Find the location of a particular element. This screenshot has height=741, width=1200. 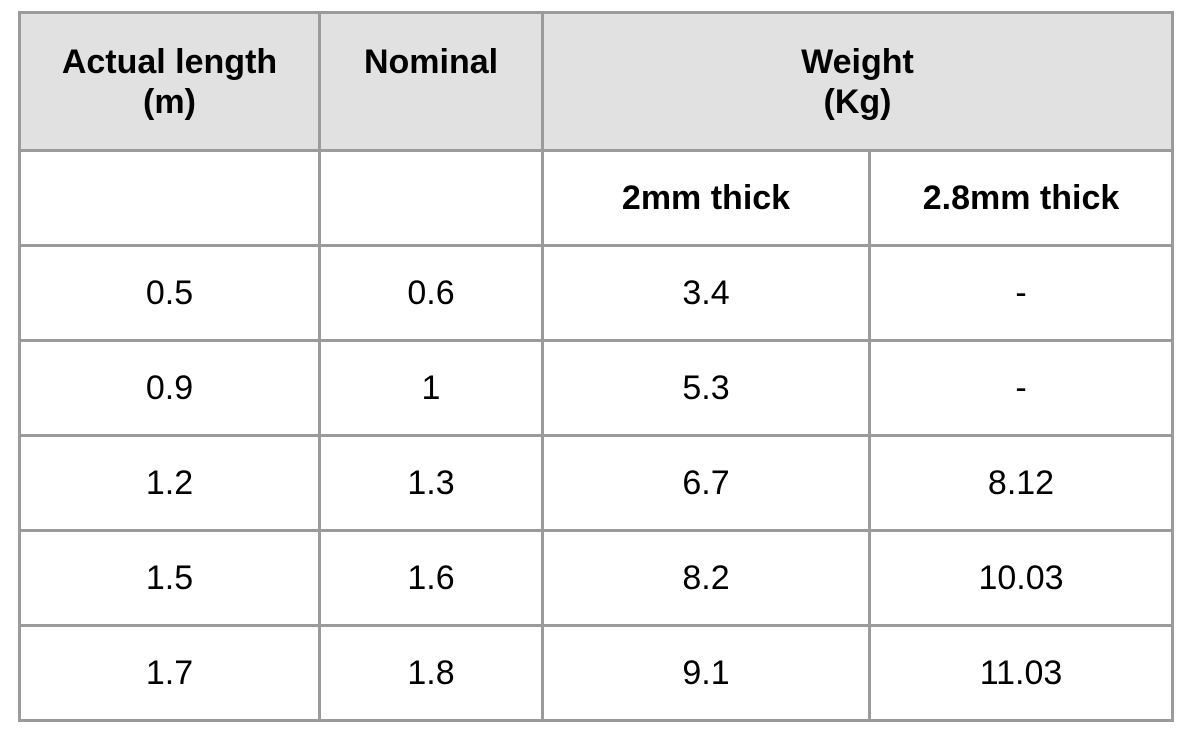

table-cell: 1.3 is located at coordinates (431, 483).